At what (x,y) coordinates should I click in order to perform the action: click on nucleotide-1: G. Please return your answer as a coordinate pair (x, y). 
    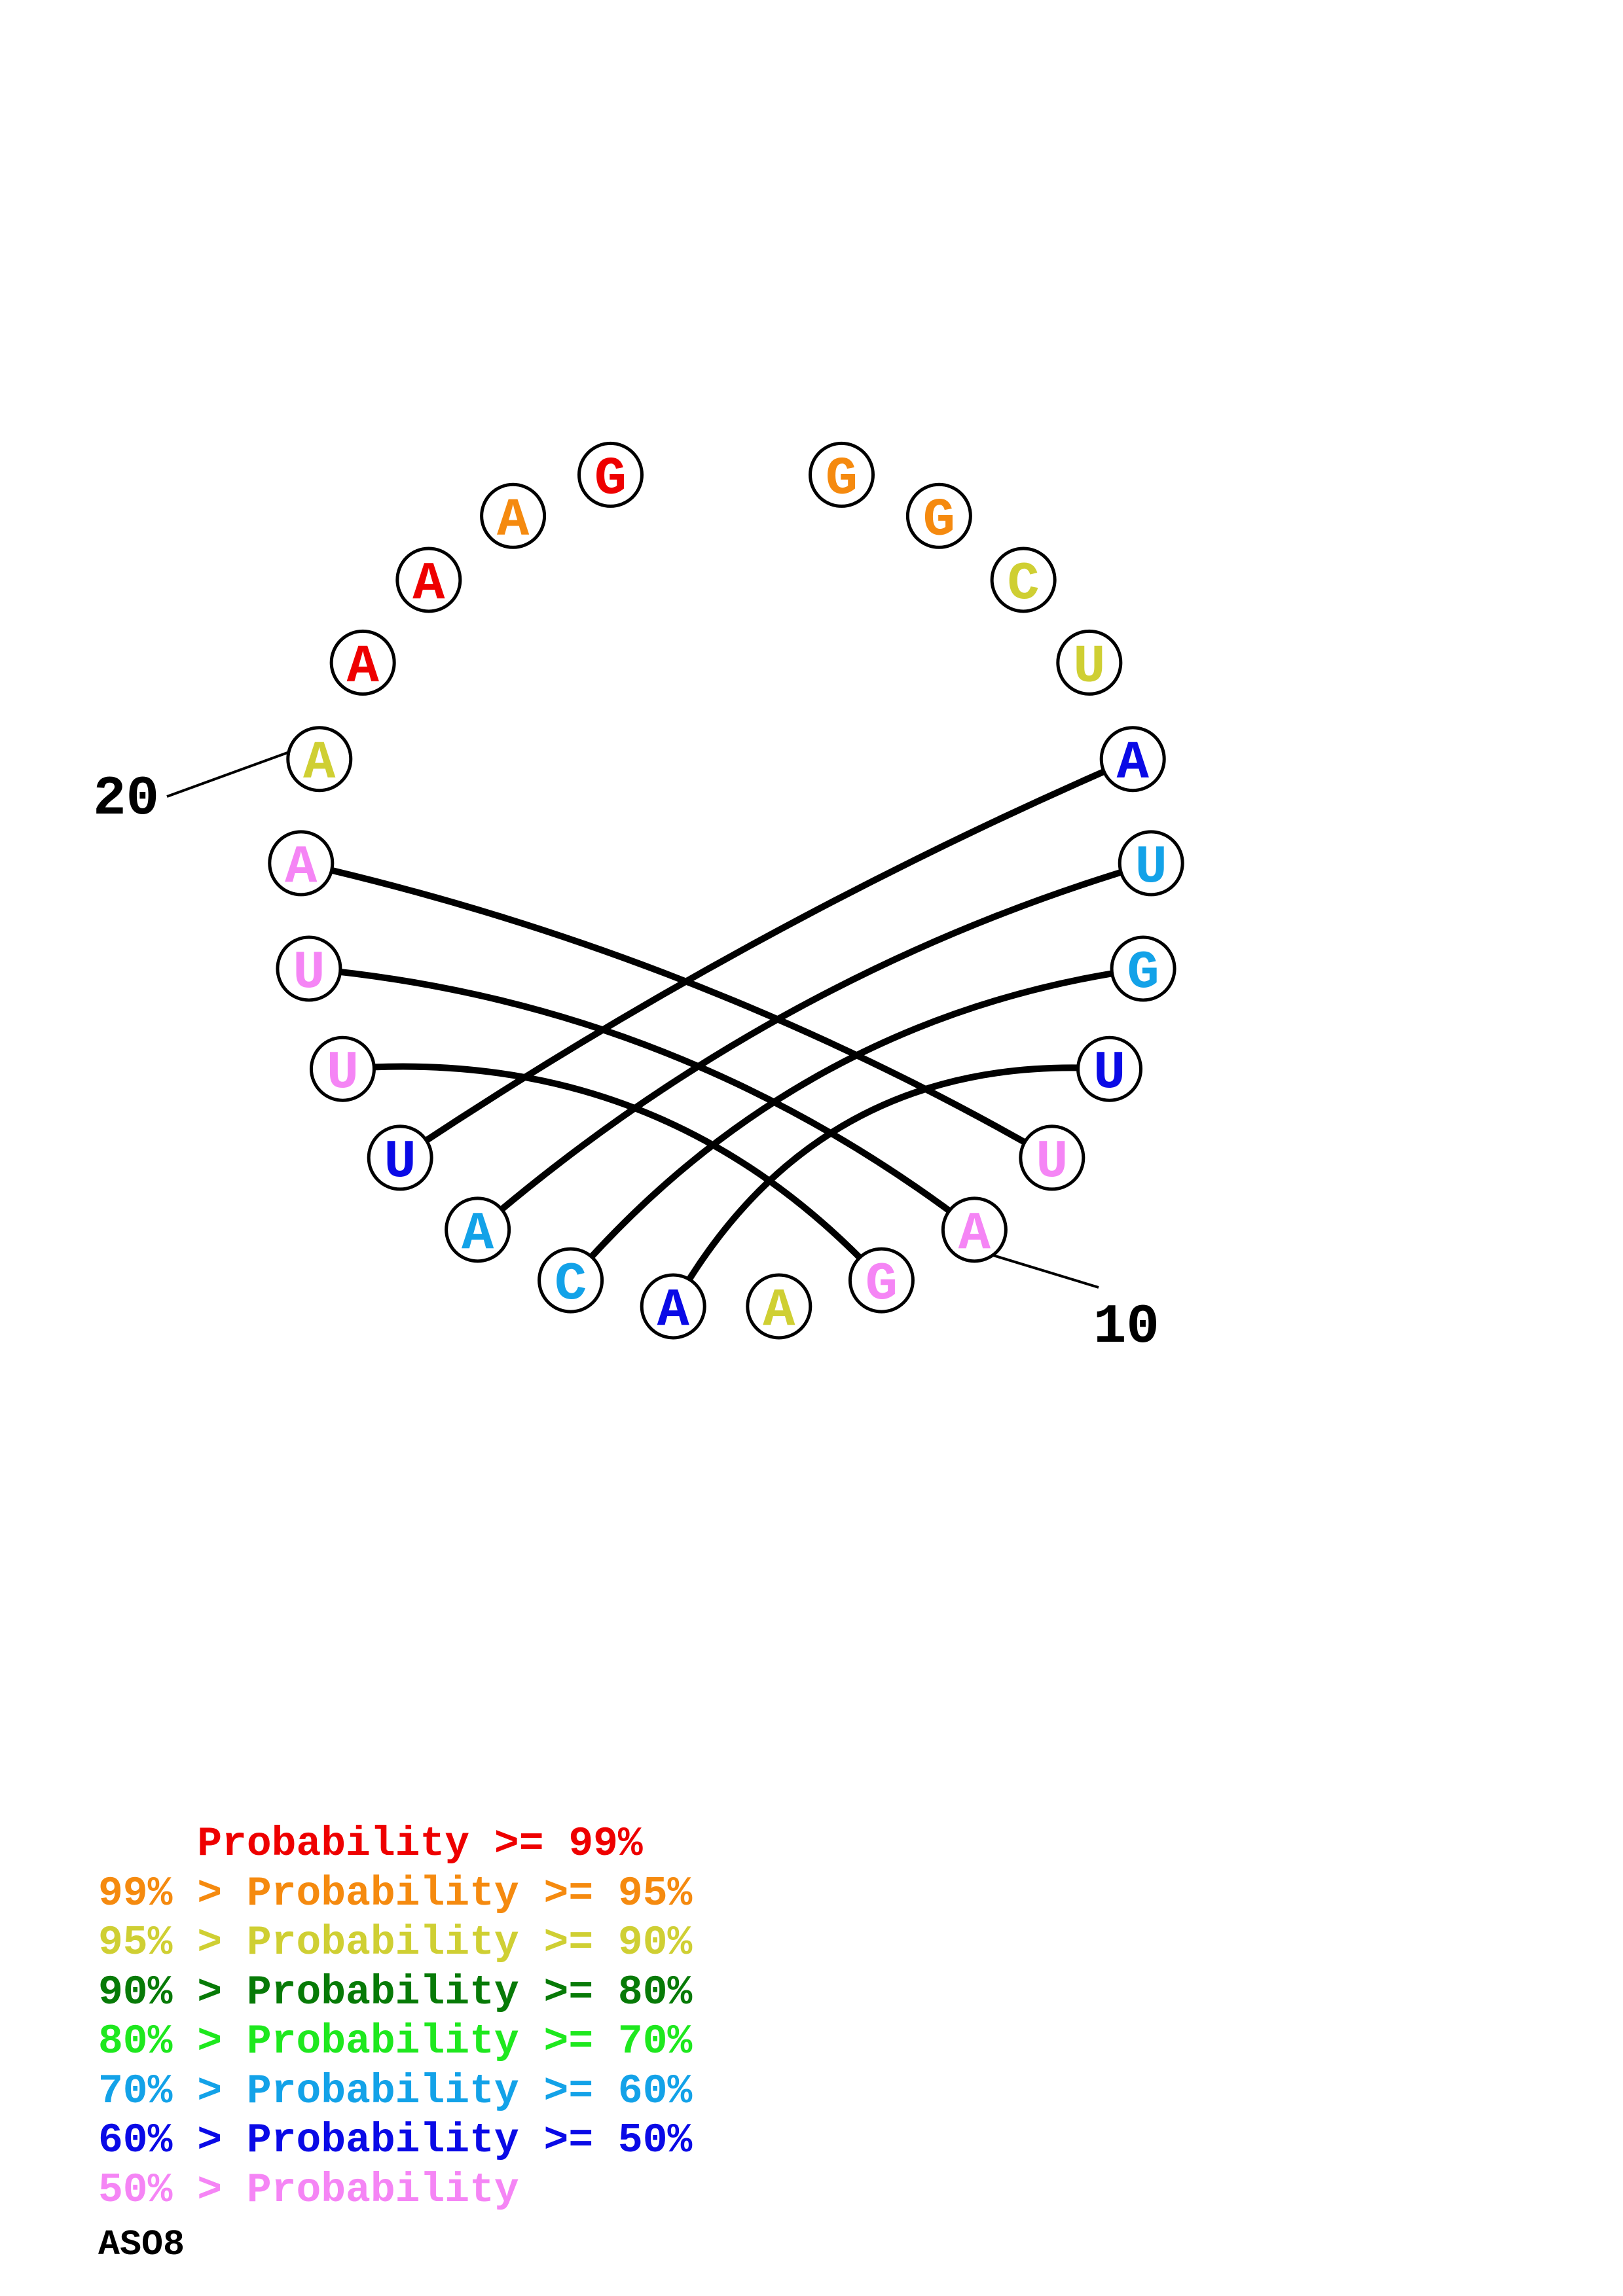
    Looking at the image, I should click on (842, 475).